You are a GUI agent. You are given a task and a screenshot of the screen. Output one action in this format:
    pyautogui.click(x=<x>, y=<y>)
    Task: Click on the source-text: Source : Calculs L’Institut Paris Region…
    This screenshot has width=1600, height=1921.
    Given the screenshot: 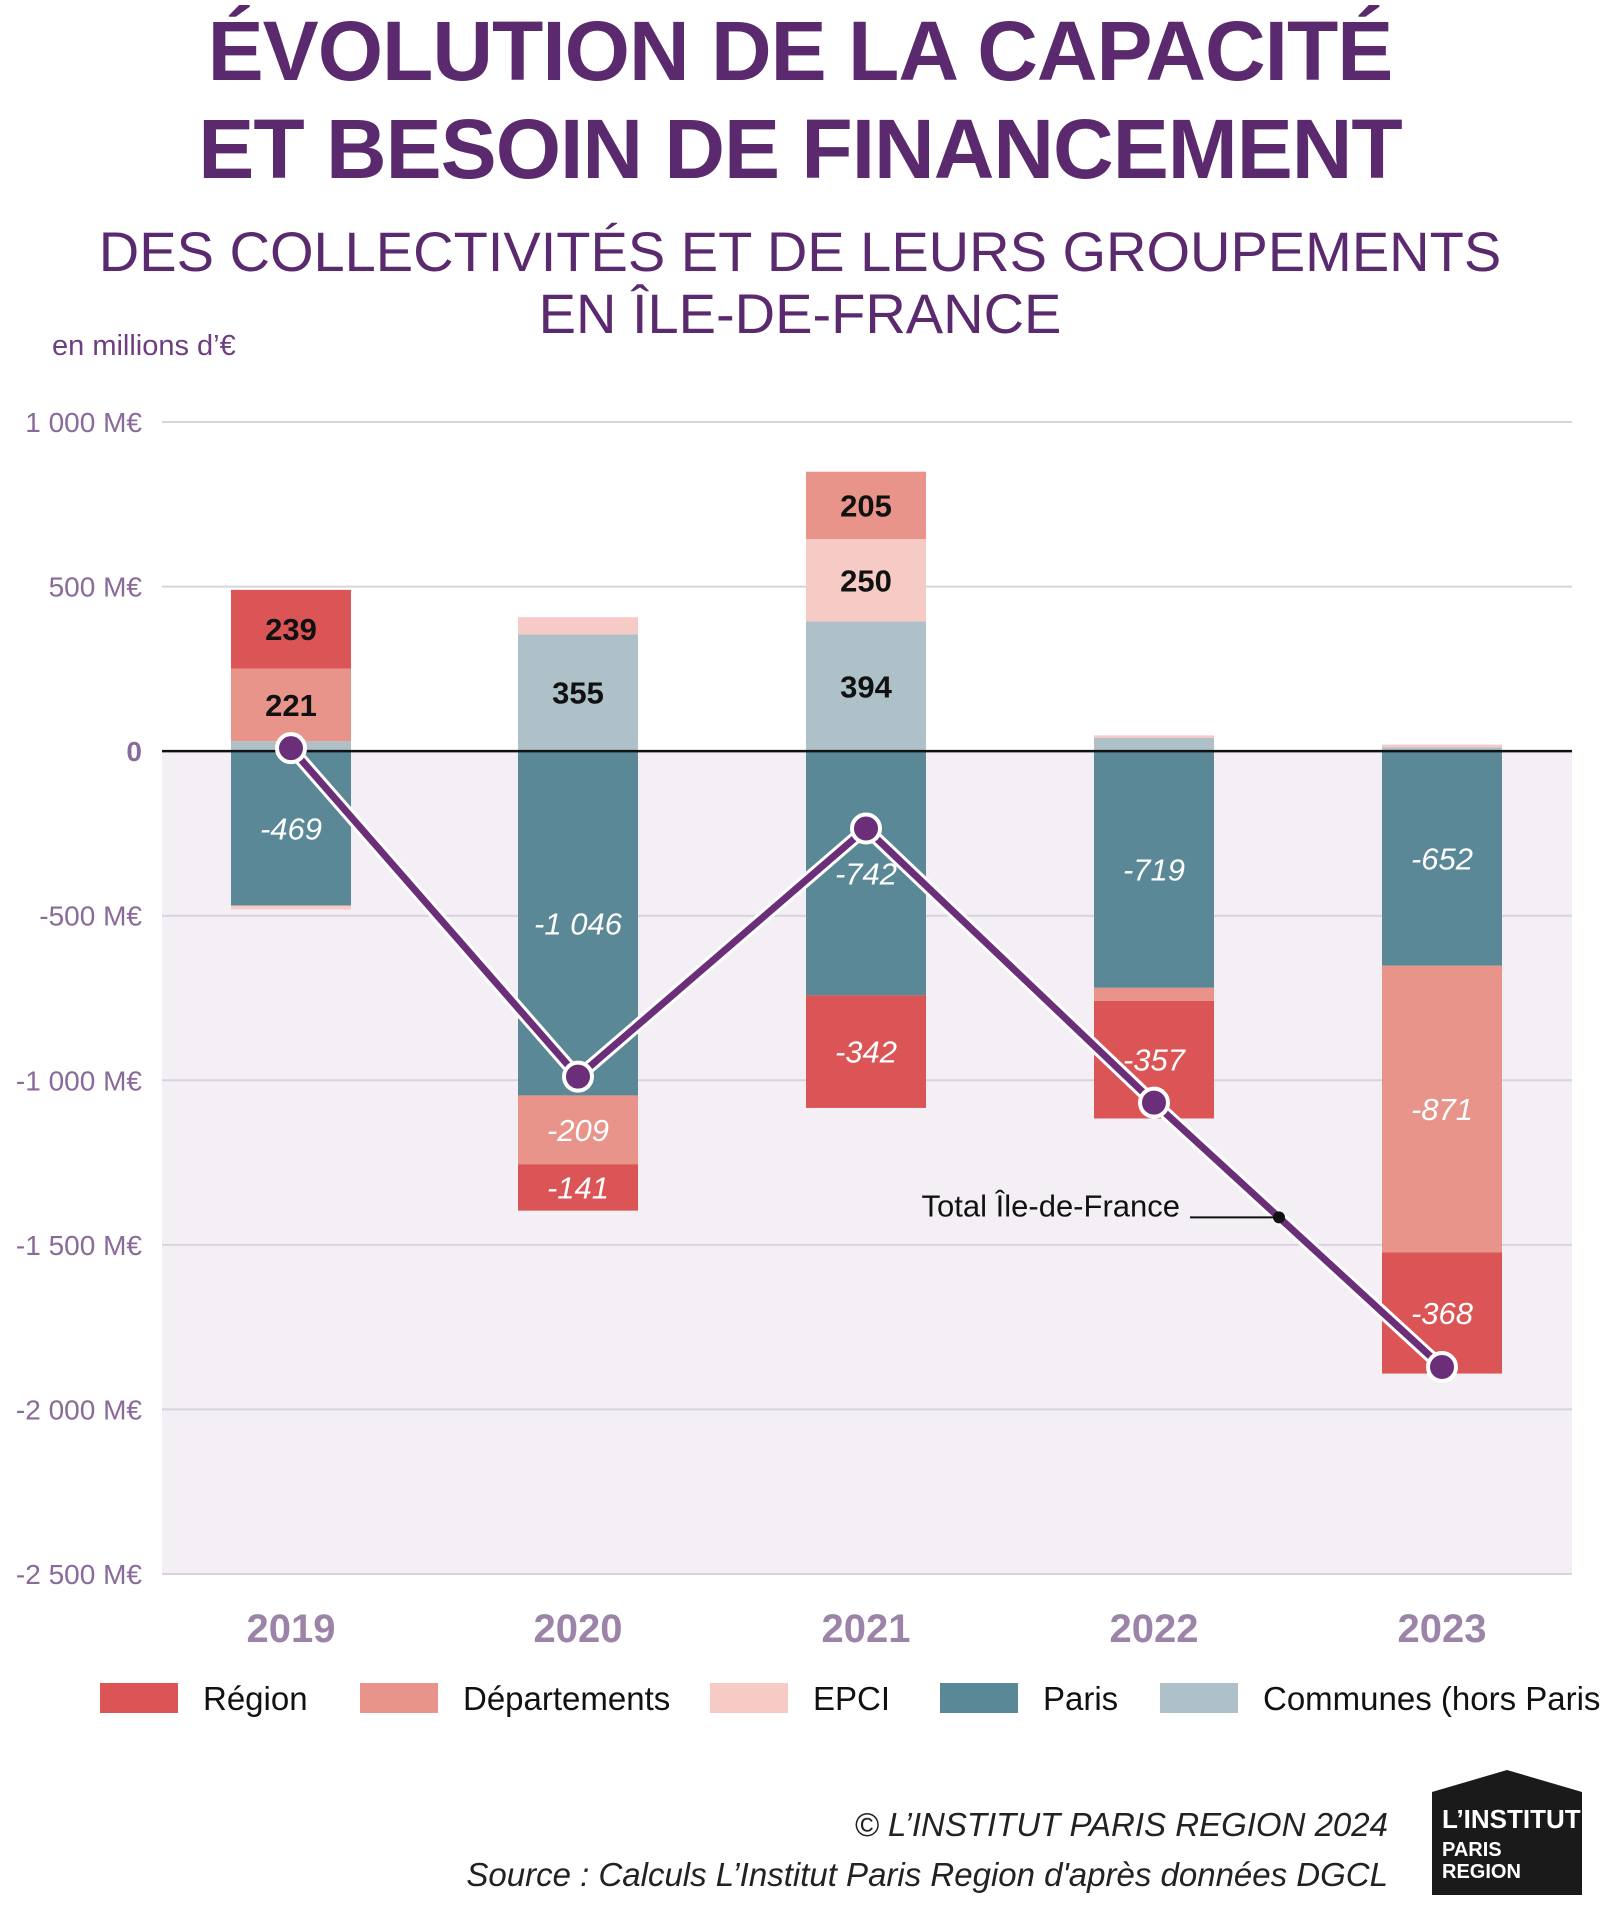 What is the action you would take?
    pyautogui.click(x=927, y=1874)
    